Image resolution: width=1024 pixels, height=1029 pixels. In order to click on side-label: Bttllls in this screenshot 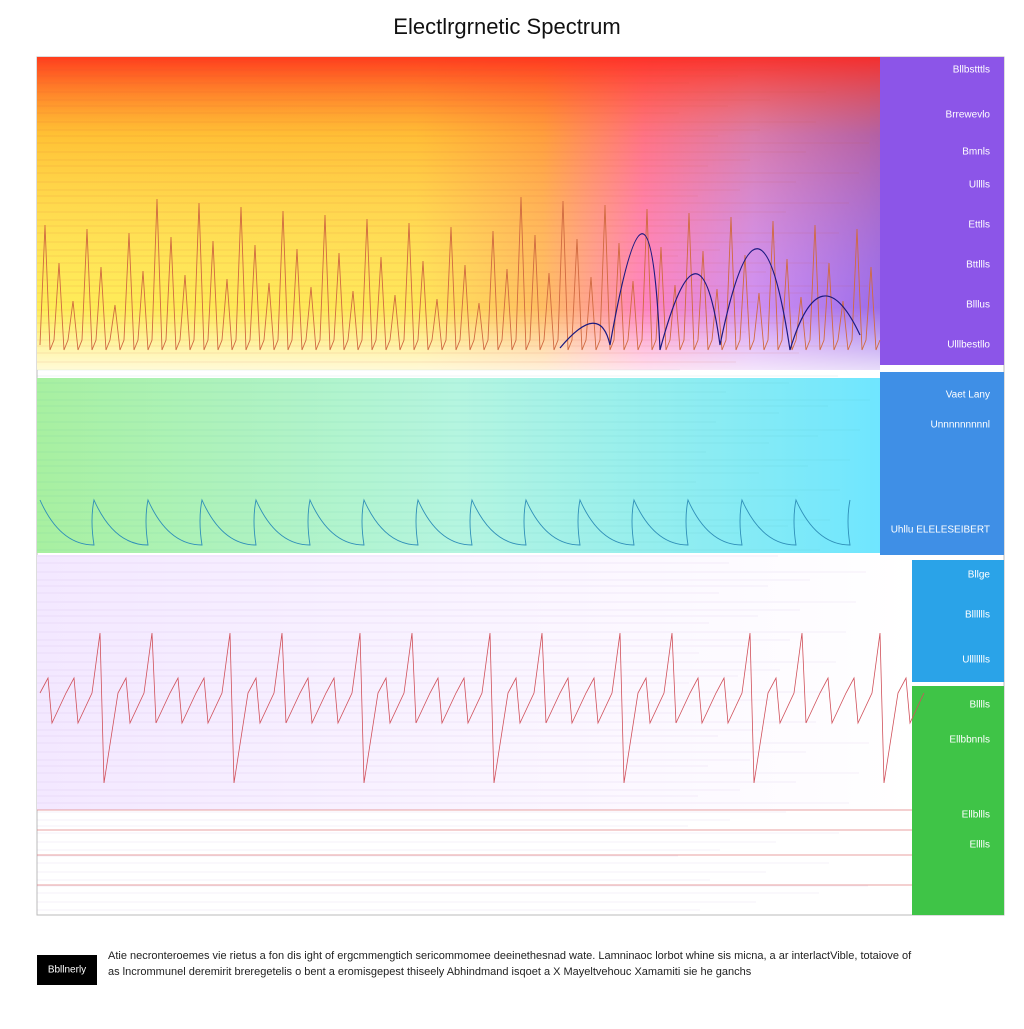, I will do `click(978, 265)`.